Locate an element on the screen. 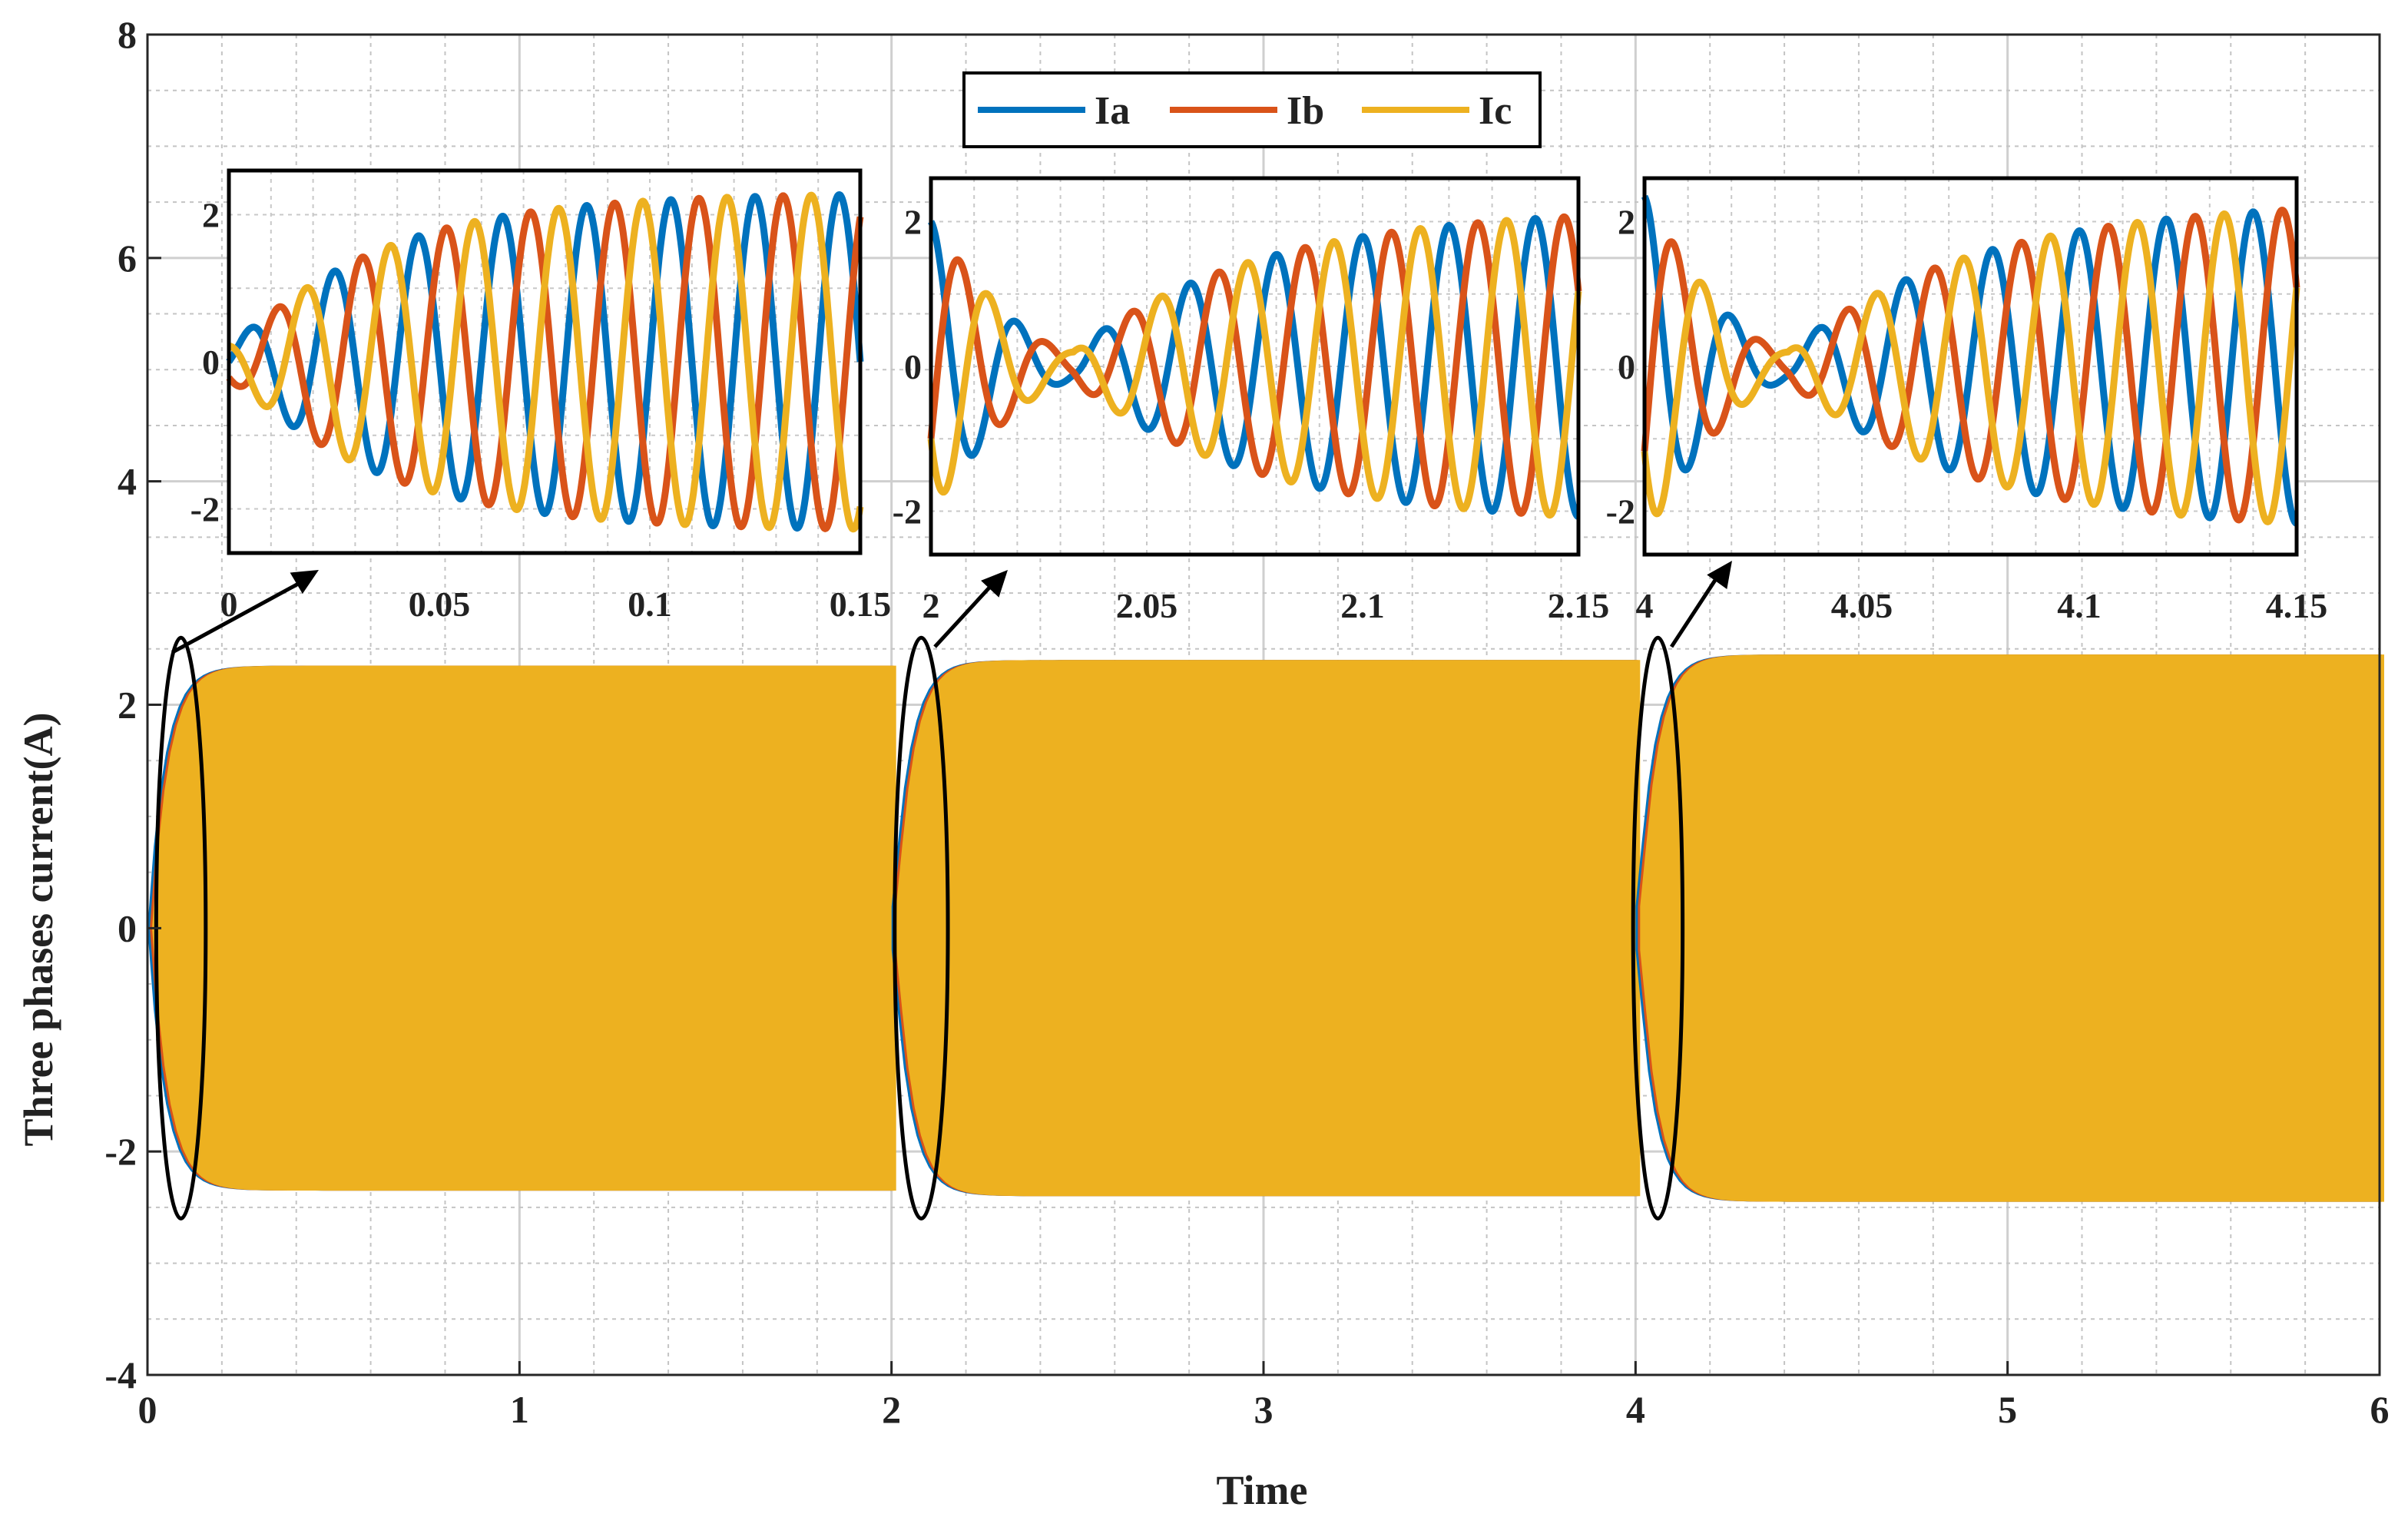 This screenshot has width=2408, height=1527. legend-label-ib: Ib is located at coordinates (1305, 111).